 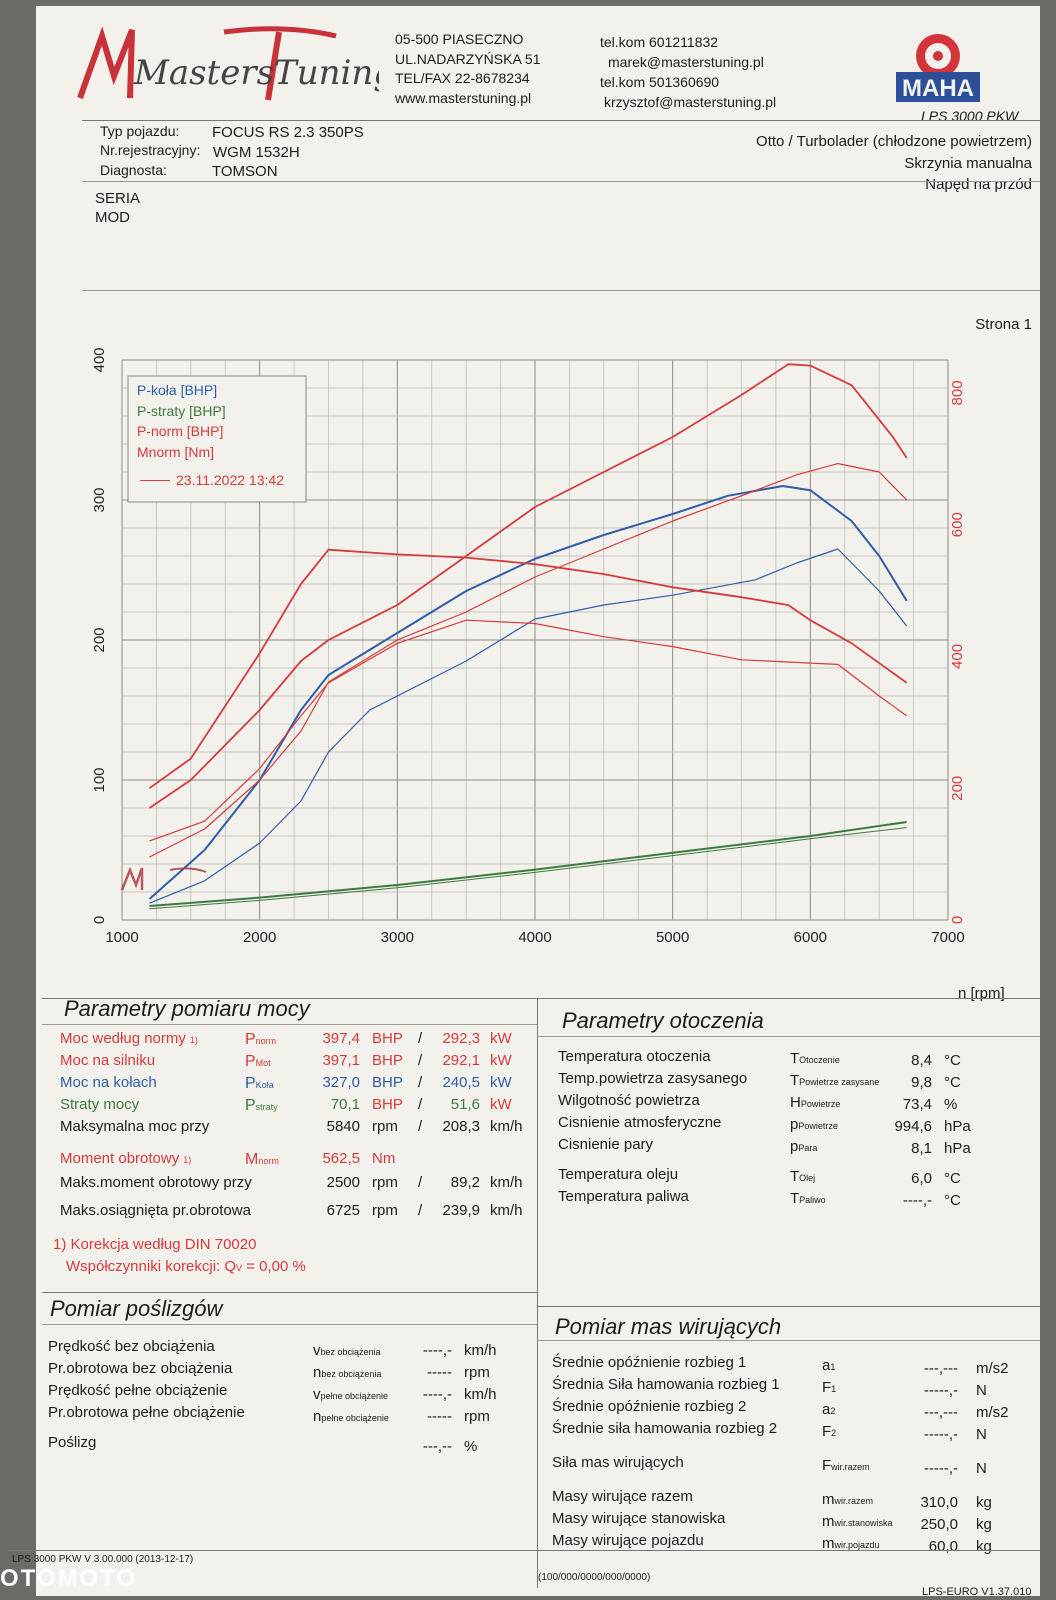 I want to click on section-divider, so click(x=537, y=1293).